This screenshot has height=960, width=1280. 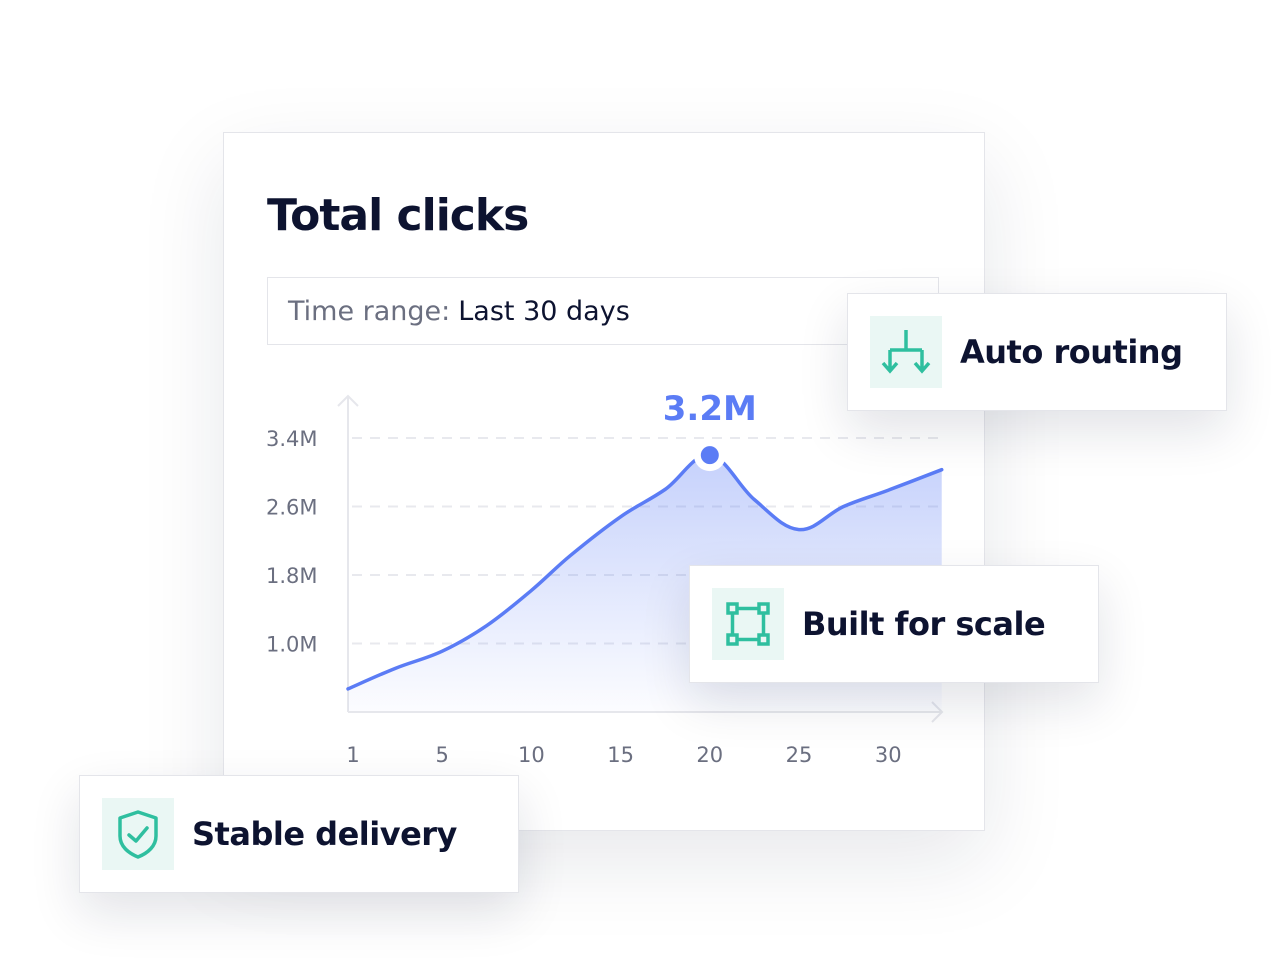 I want to click on time-range-value: Last 30 days, so click(x=544, y=311).